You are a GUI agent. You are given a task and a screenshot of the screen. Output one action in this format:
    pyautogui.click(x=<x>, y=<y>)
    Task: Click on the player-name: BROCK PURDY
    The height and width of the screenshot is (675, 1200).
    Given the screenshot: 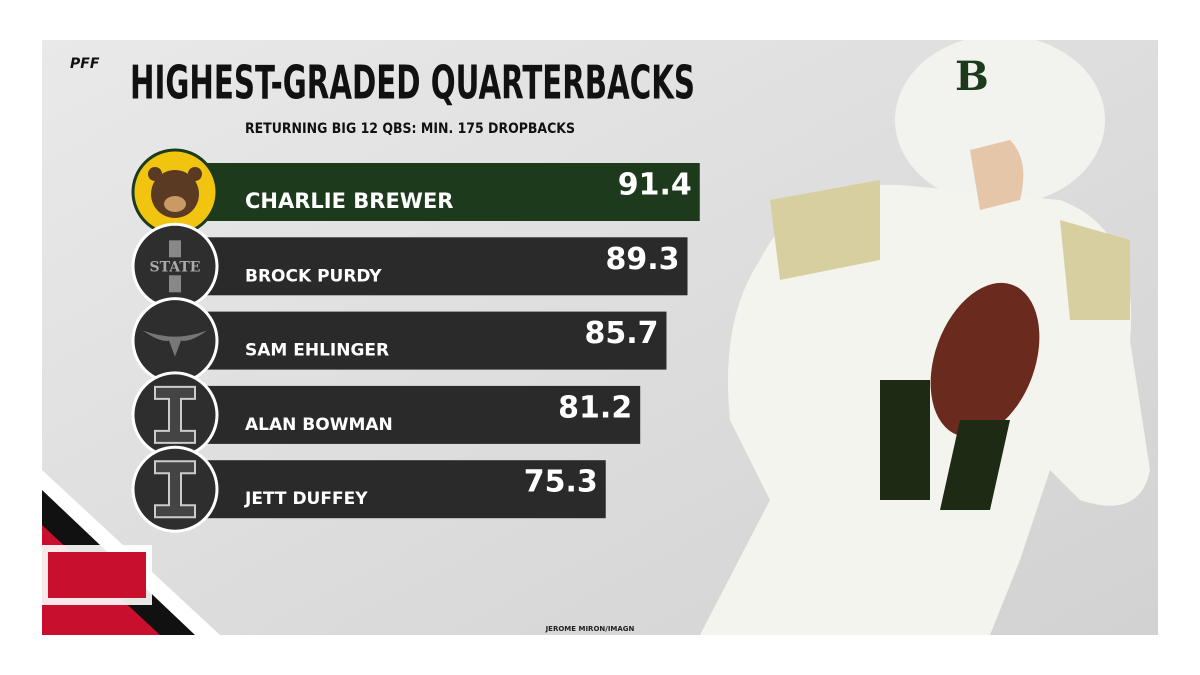 What is the action you would take?
    pyautogui.click(x=313, y=276)
    